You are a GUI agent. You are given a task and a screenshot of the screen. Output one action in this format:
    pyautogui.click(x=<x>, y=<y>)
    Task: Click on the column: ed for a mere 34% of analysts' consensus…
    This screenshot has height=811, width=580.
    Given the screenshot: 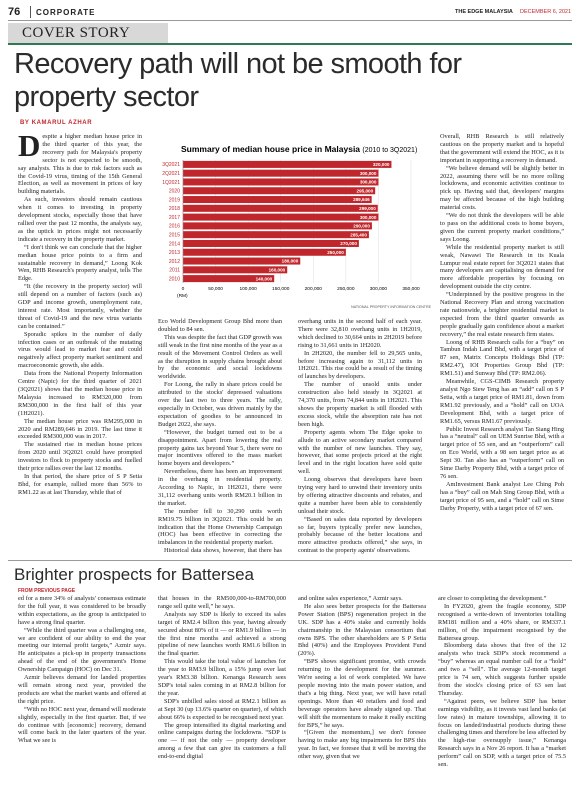 What is the action you would take?
    pyautogui.click(x=82, y=702)
    